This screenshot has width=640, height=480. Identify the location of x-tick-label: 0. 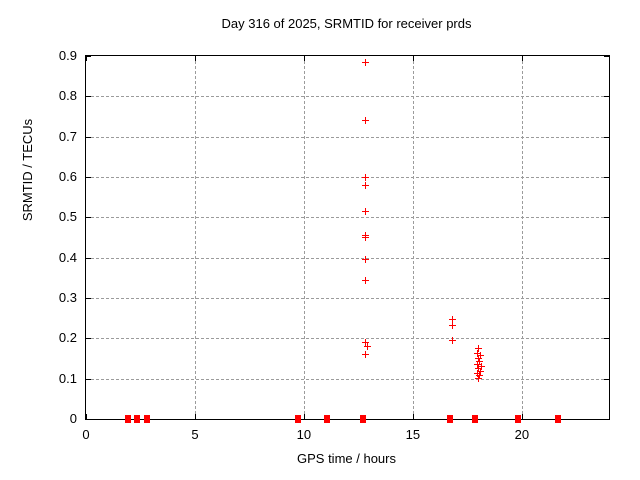
(86, 434).